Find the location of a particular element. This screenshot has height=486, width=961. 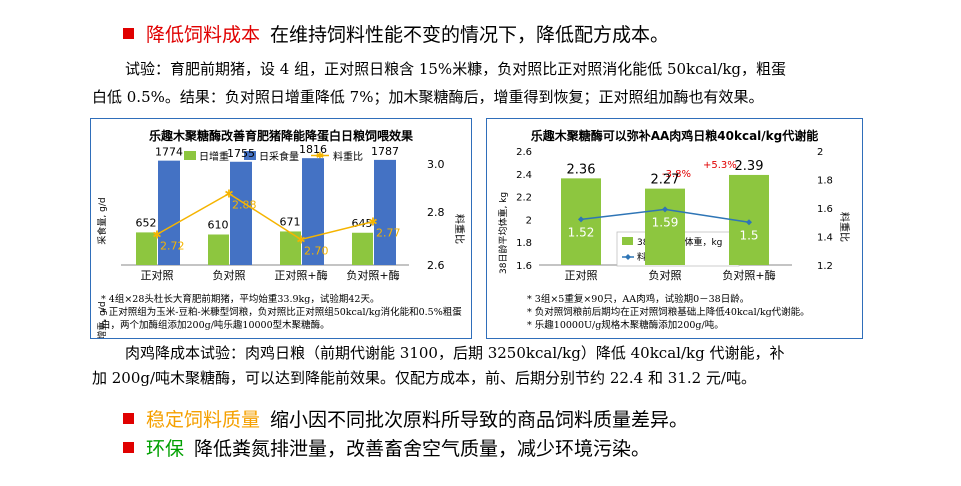

label-adg: 645 is located at coordinates (362, 223).